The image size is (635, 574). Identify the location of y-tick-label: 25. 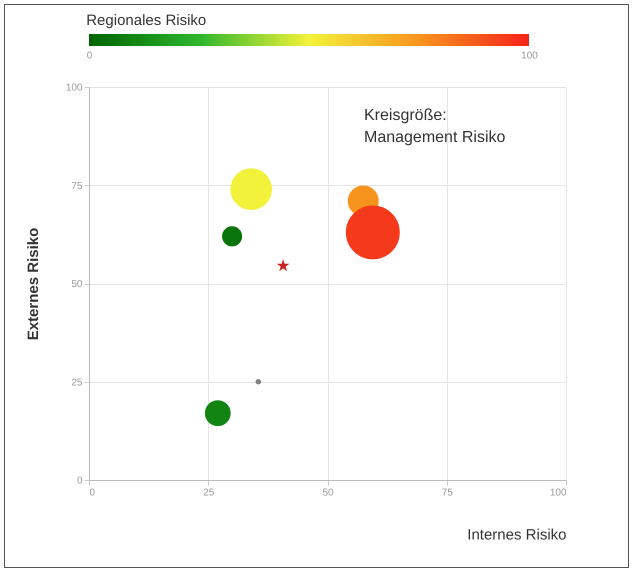
(77, 382).